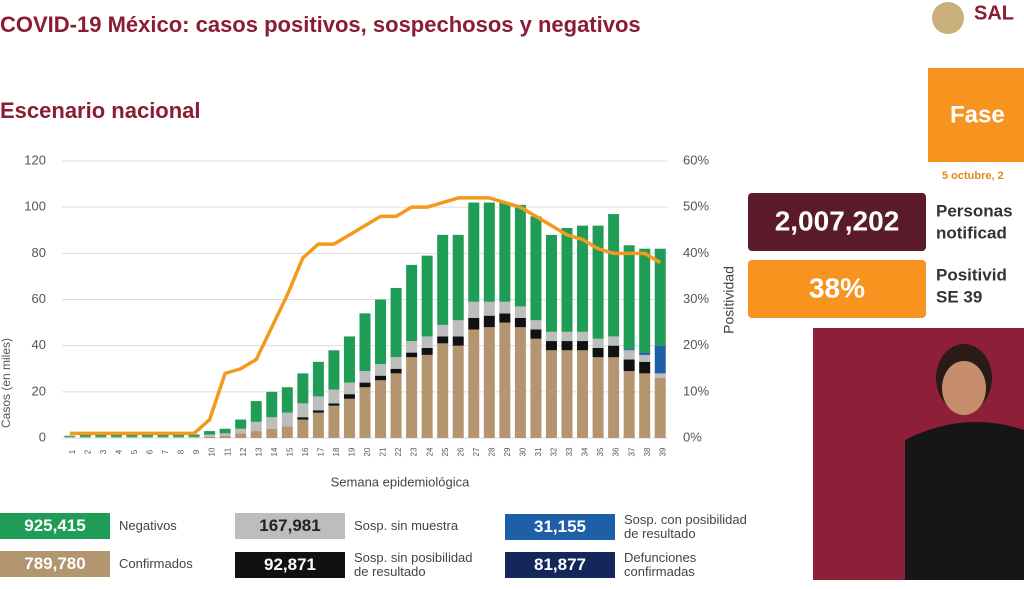 The height and width of the screenshot is (589, 1024). What do you see at coordinates (367, 451) in the screenshot?
I see `x-tick-label: 20` at bounding box center [367, 451].